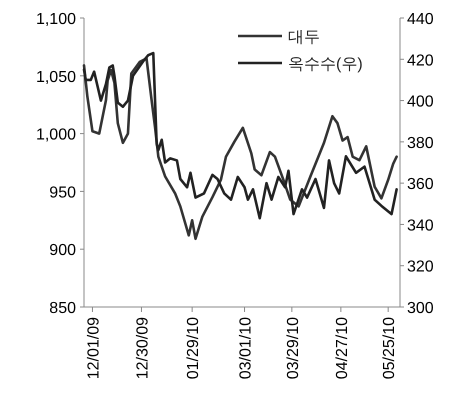 Image resolution: width=459 pixels, height=413 pixels. I want to click on y2-tick-label: 400, so click(420, 102).